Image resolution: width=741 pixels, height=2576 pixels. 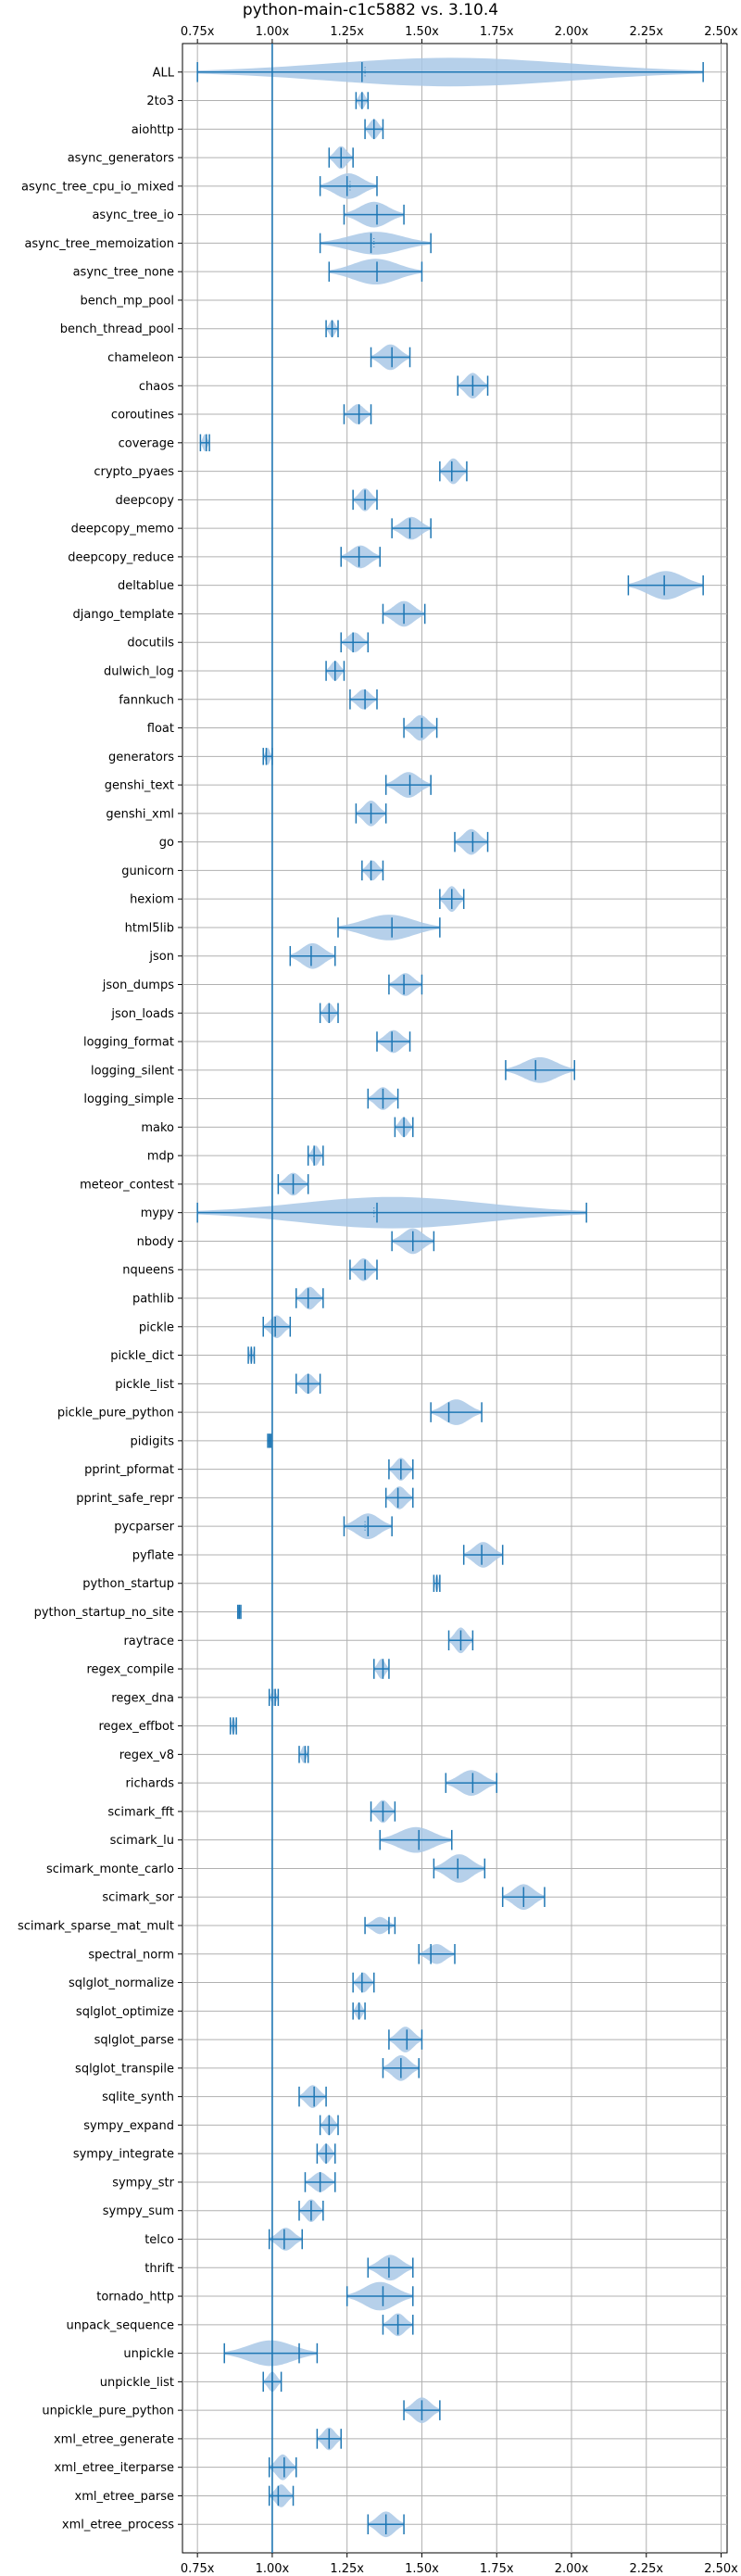 What do you see at coordinates (131, 1955) in the screenshot?
I see `benchmark-label: spectral_norm` at bounding box center [131, 1955].